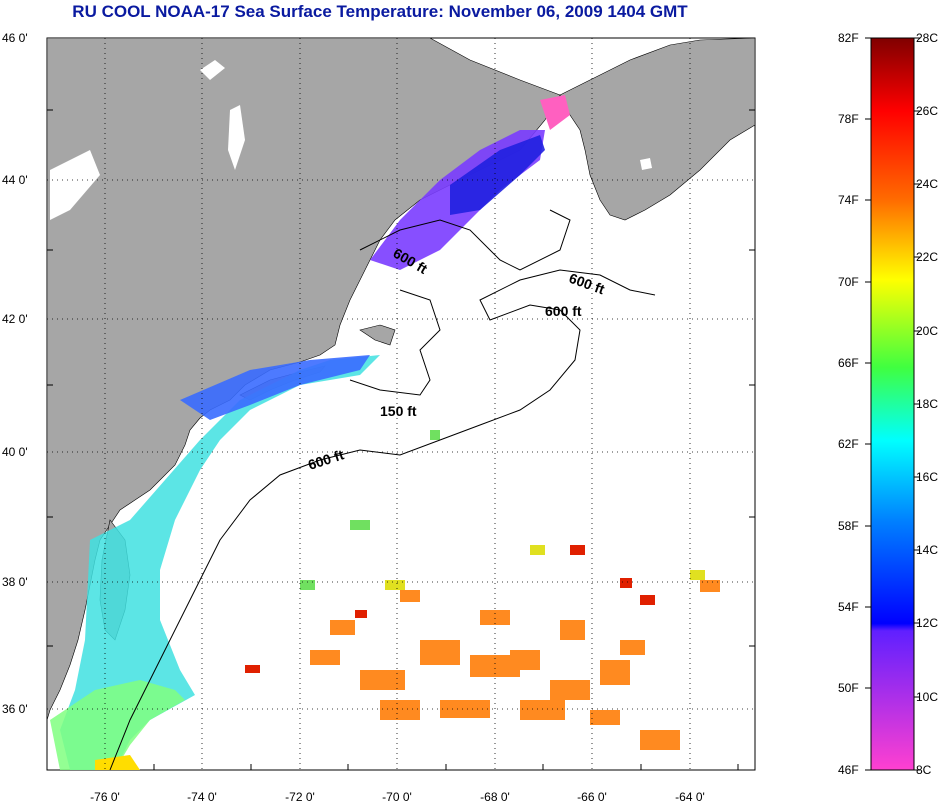 This screenshot has width=944, height=809. I want to click on land-nova-scotia, so click(657, 129).